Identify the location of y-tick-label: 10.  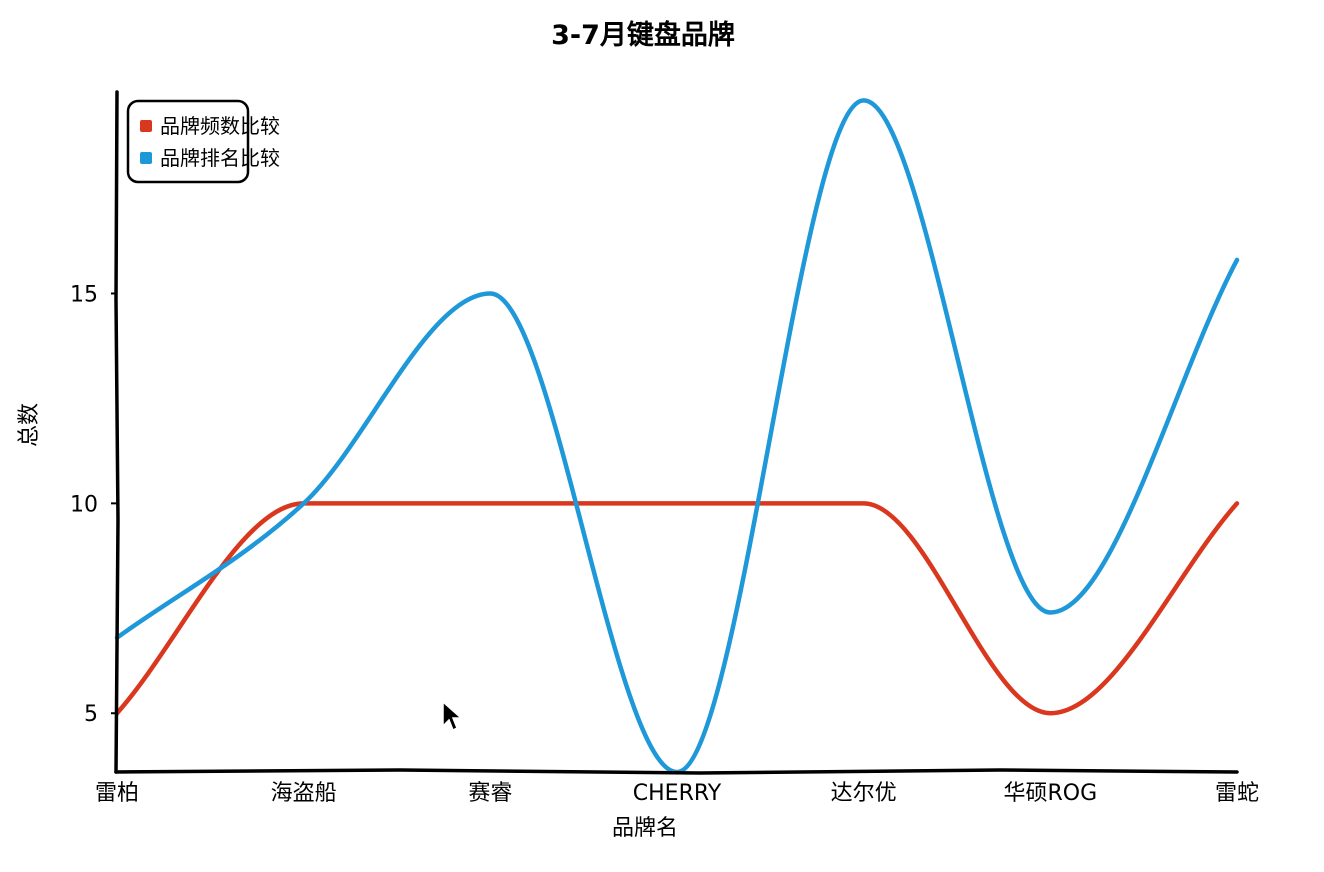
(84, 504).